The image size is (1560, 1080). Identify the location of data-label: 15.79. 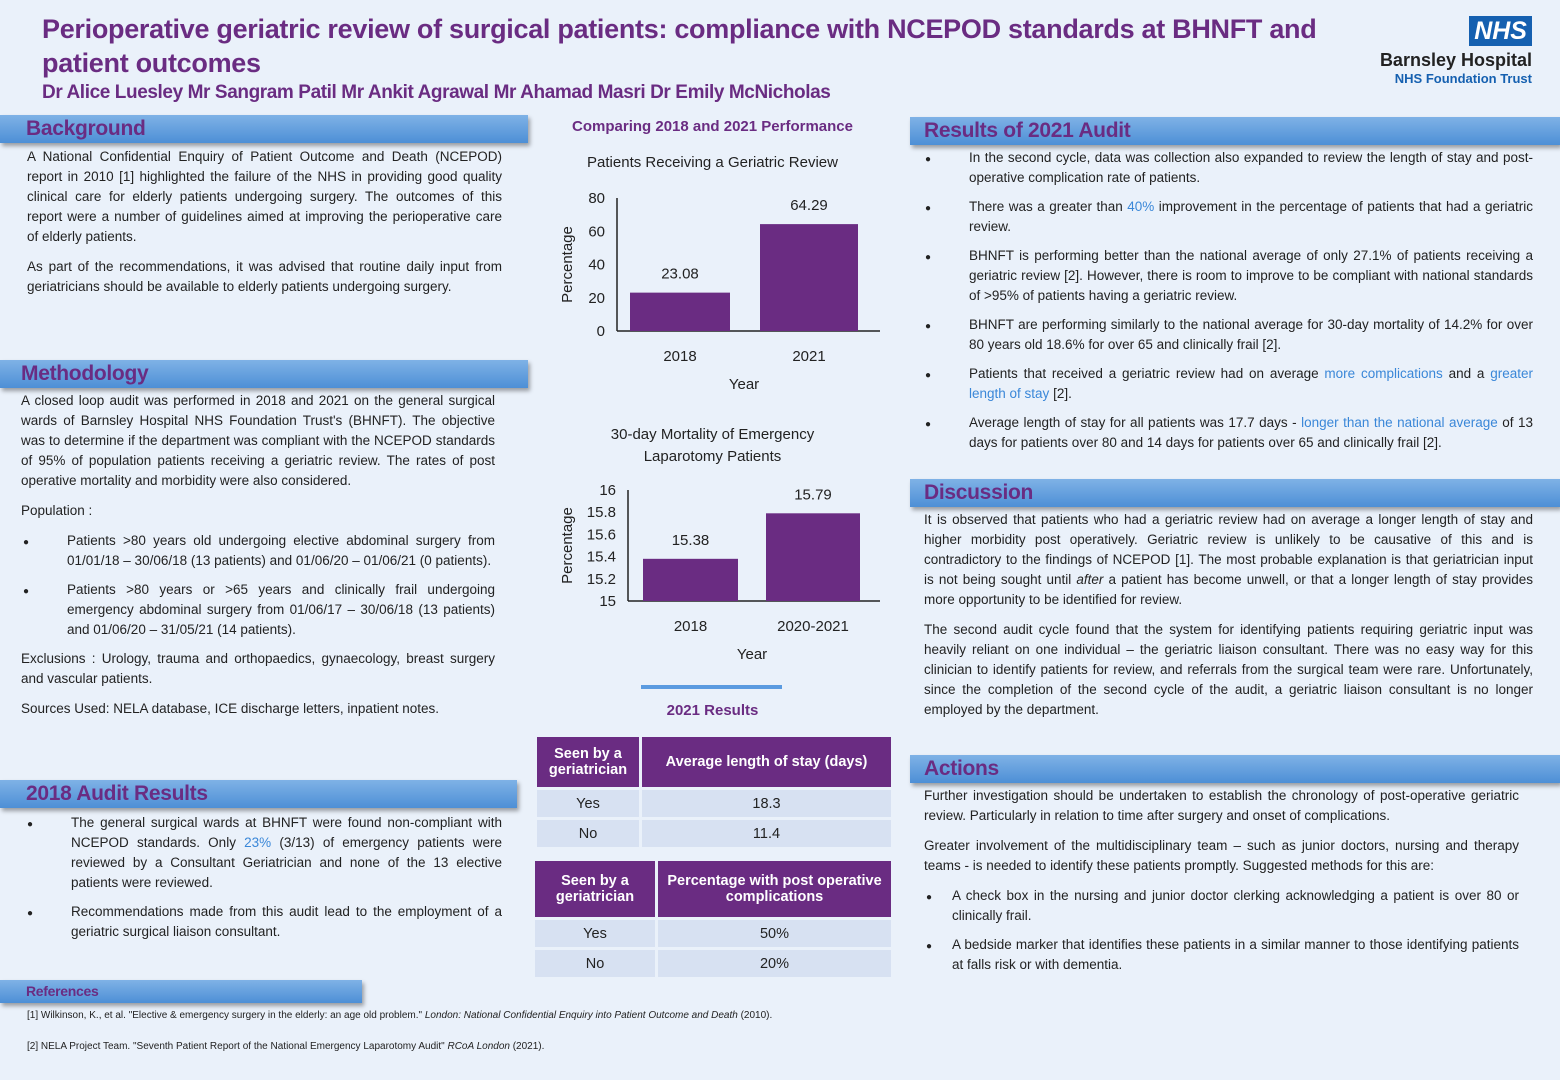
(813, 494).